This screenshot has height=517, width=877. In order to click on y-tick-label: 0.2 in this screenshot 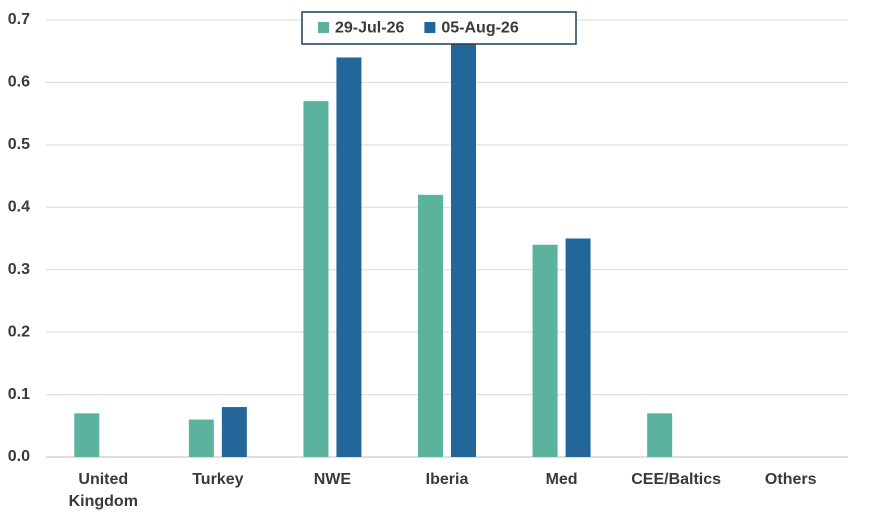, I will do `click(19, 331)`.